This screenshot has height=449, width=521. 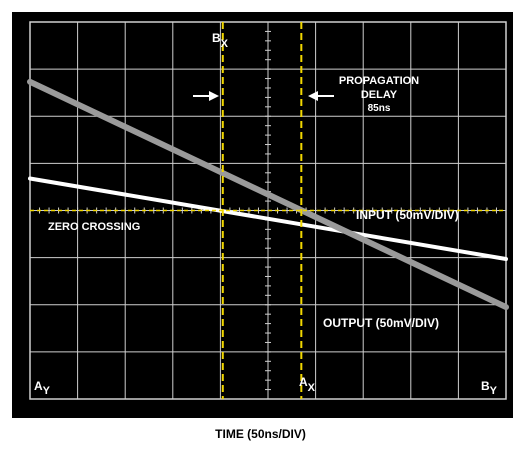 I want to click on annotation-line-2: DELAY, so click(x=379, y=95).